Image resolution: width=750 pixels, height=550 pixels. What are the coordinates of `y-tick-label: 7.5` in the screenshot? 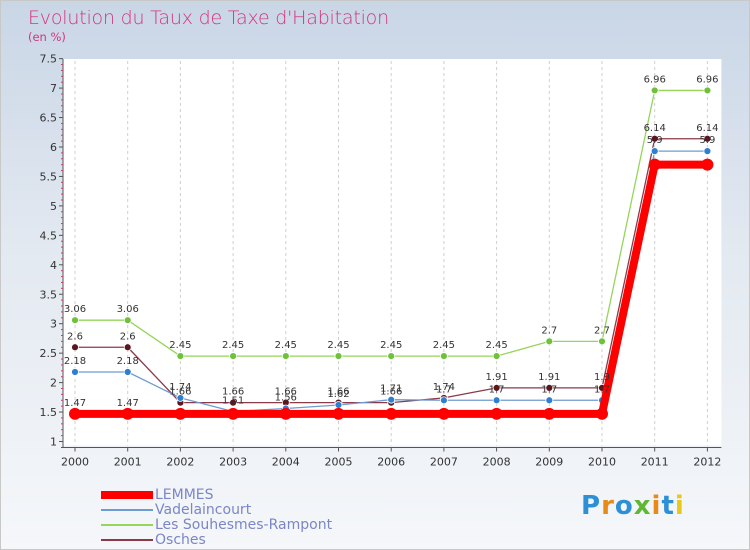 It's located at (49, 59).